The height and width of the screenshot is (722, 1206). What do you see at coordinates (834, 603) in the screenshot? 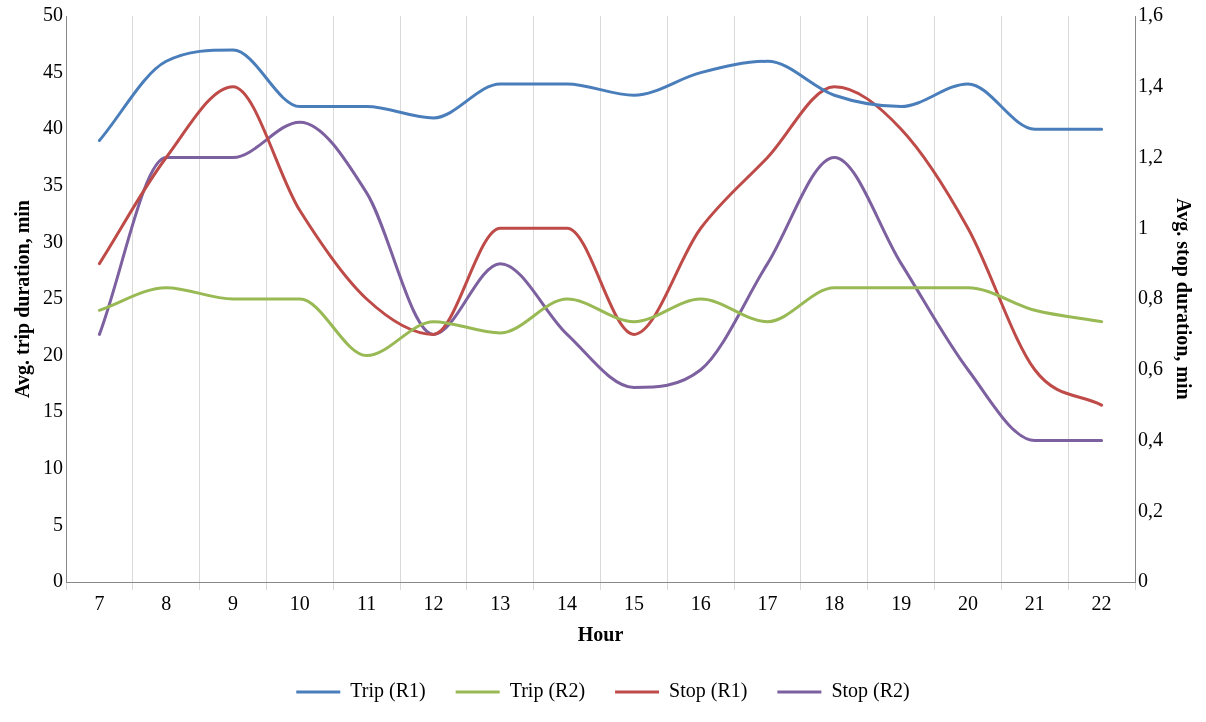
I see `x-tick-label: 18` at bounding box center [834, 603].